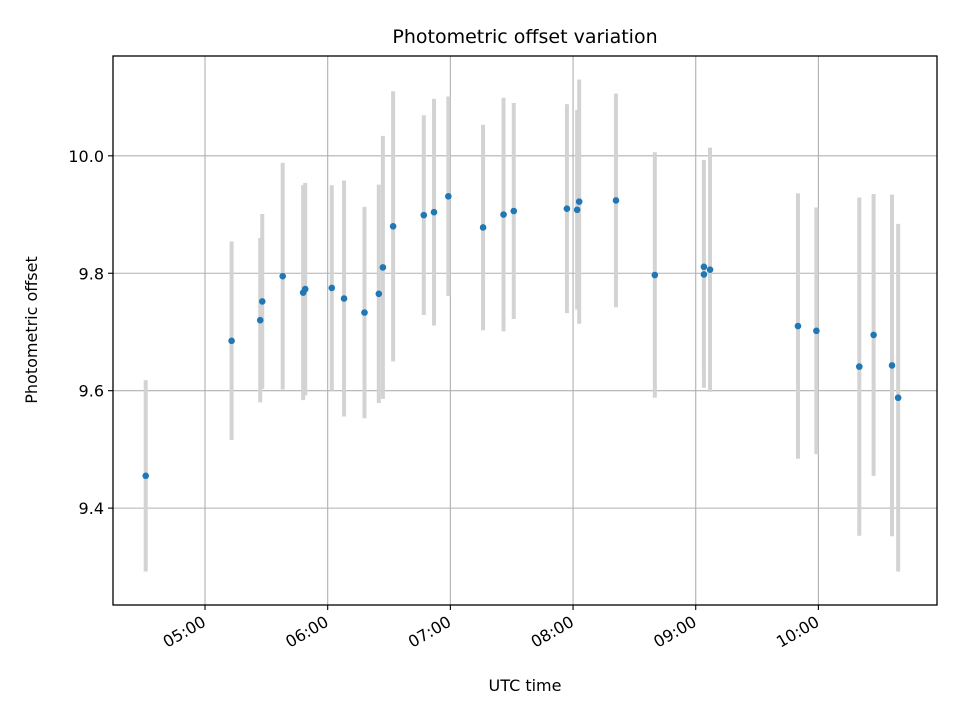 This screenshot has width=960, height=720. I want to click on y-tick-label: 9.6, so click(91, 391).